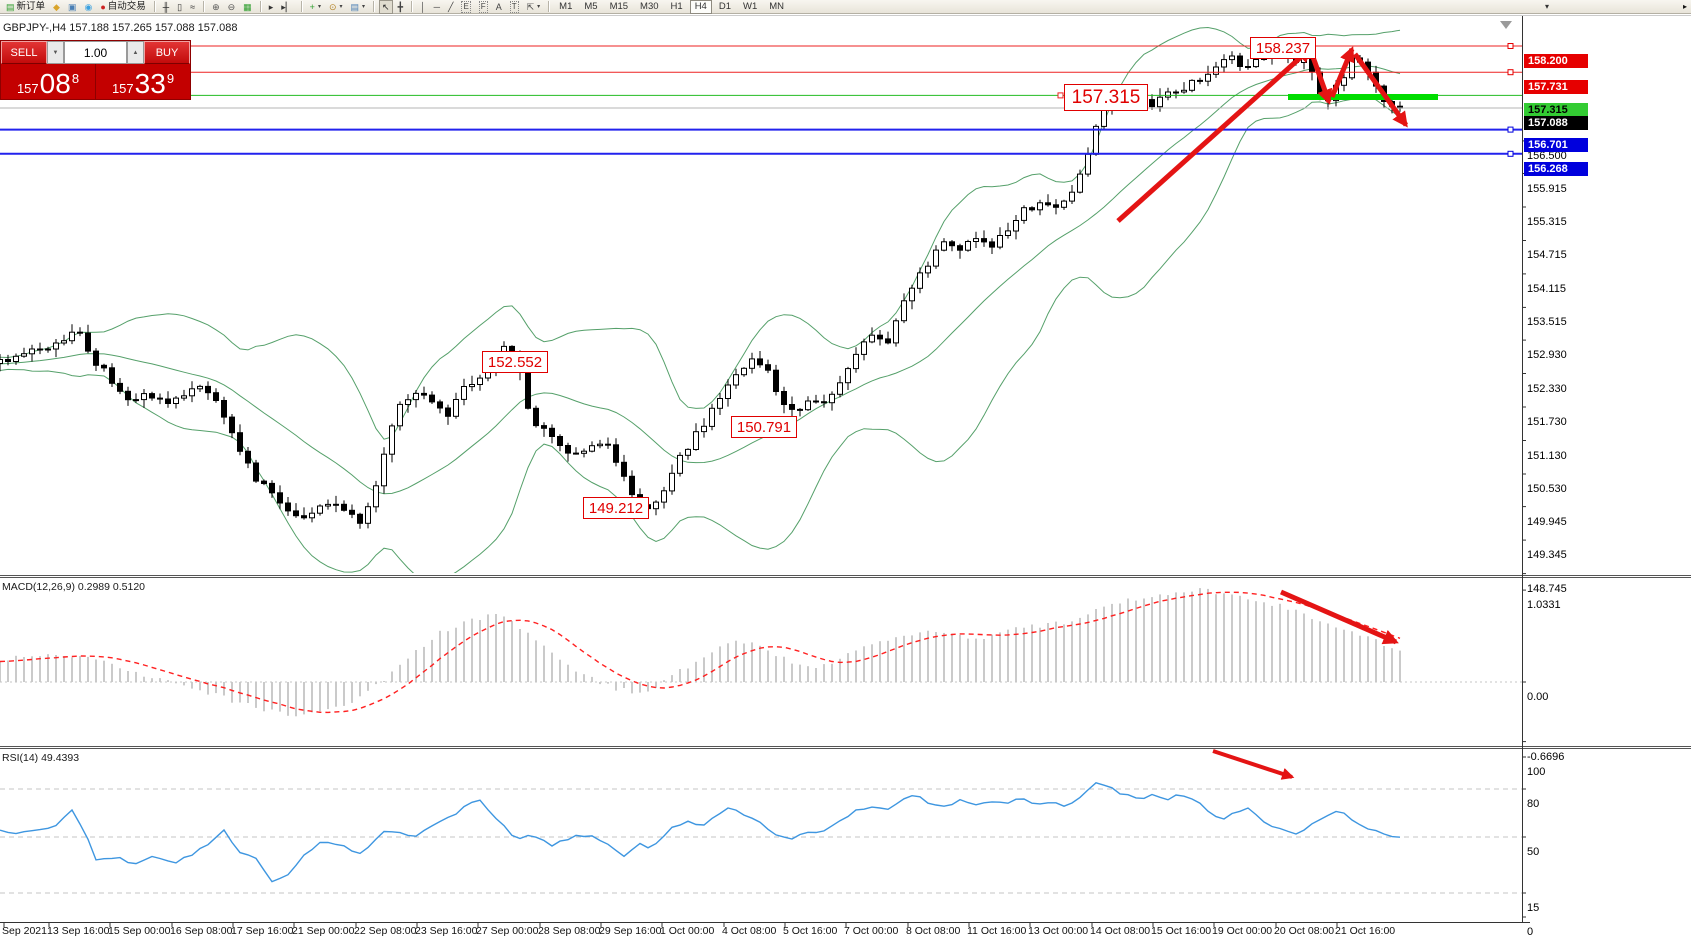  I want to click on cursor-button: ↖, so click(386, 7).